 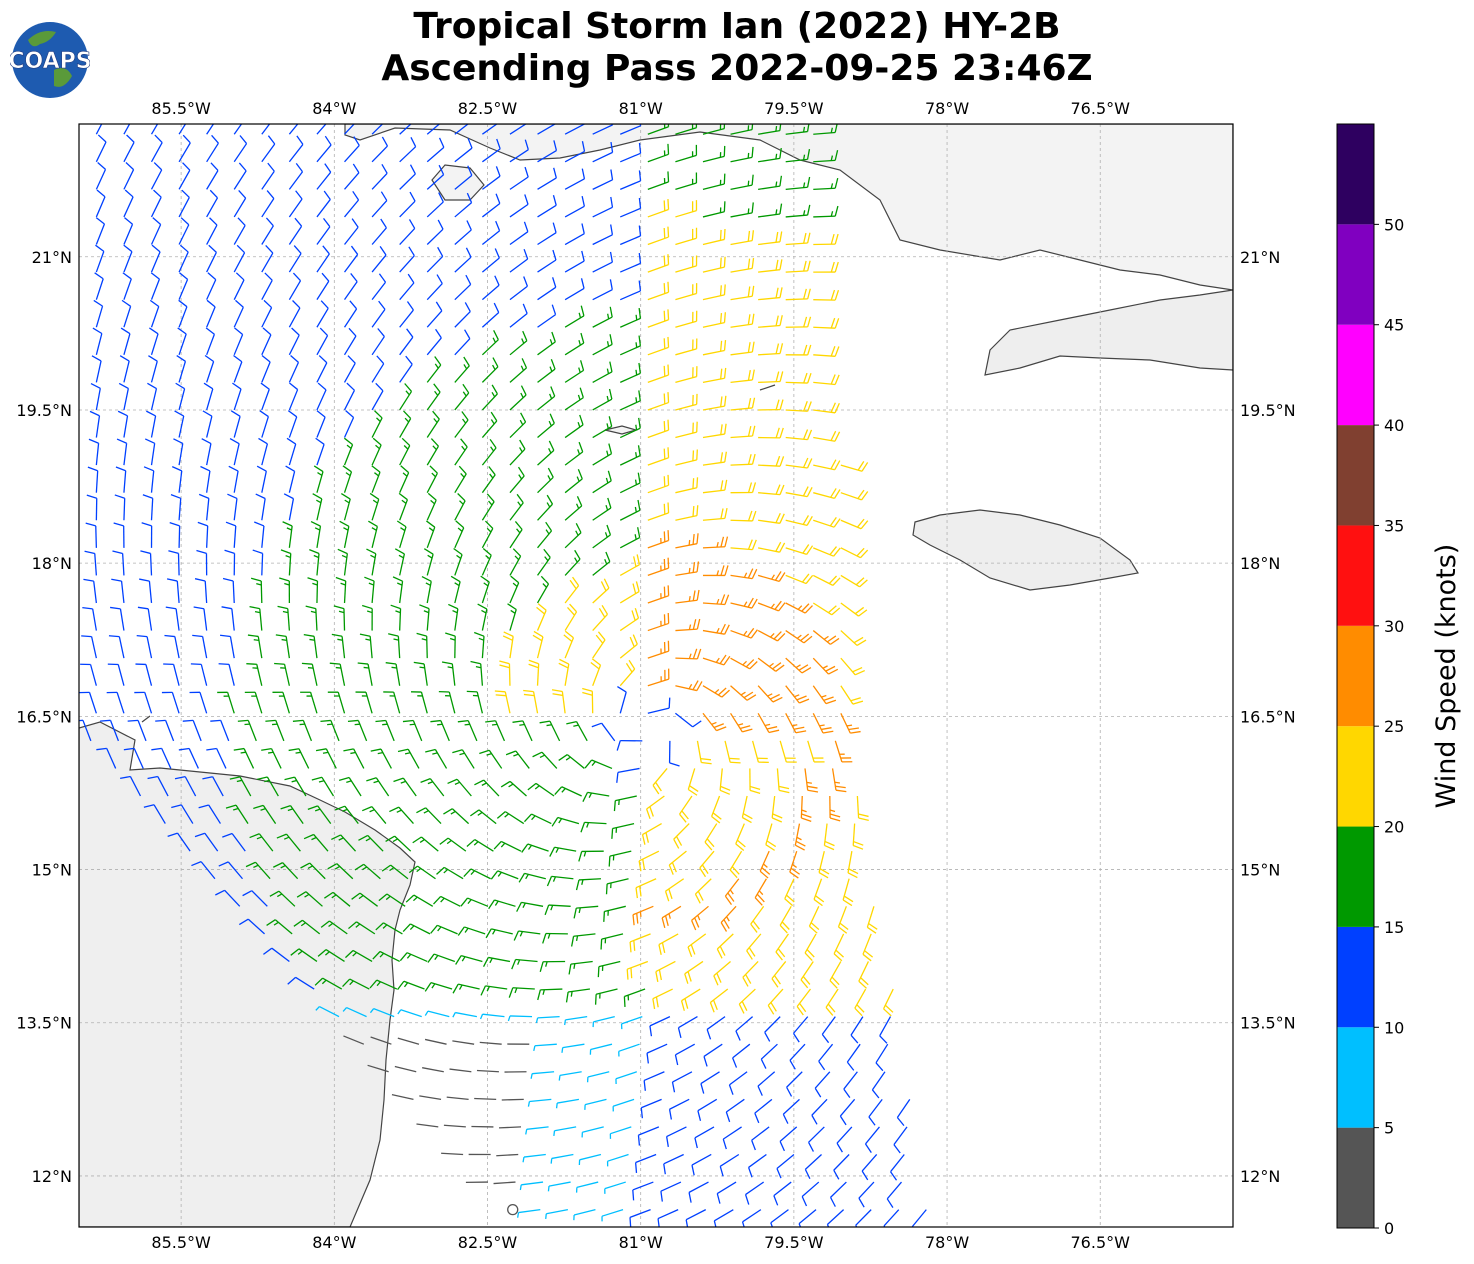 I want to click on hispaniola-west, so click(x=1108, y=332).